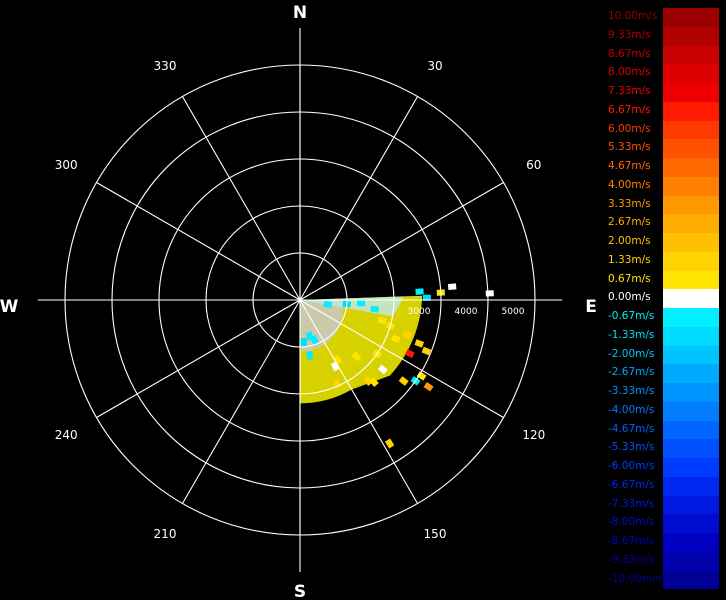  What do you see at coordinates (662, 92) in the screenshot?
I see `legend-entry: 7.33m/s` at bounding box center [662, 92].